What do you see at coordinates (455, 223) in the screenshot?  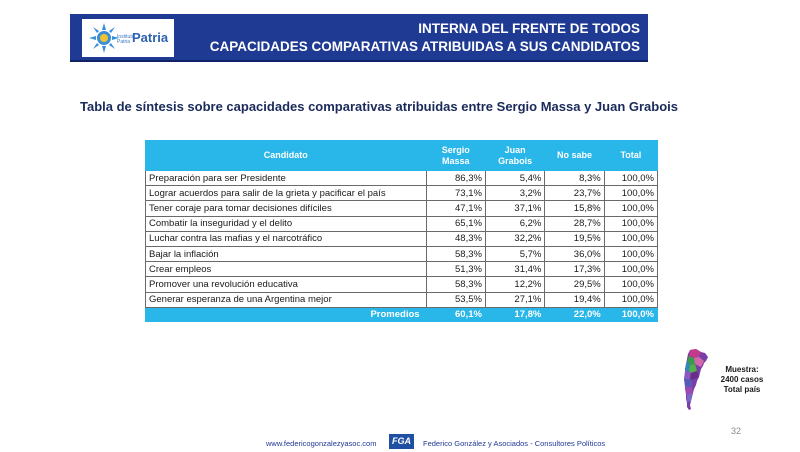 I see `cell-massa: 65,1%` at bounding box center [455, 223].